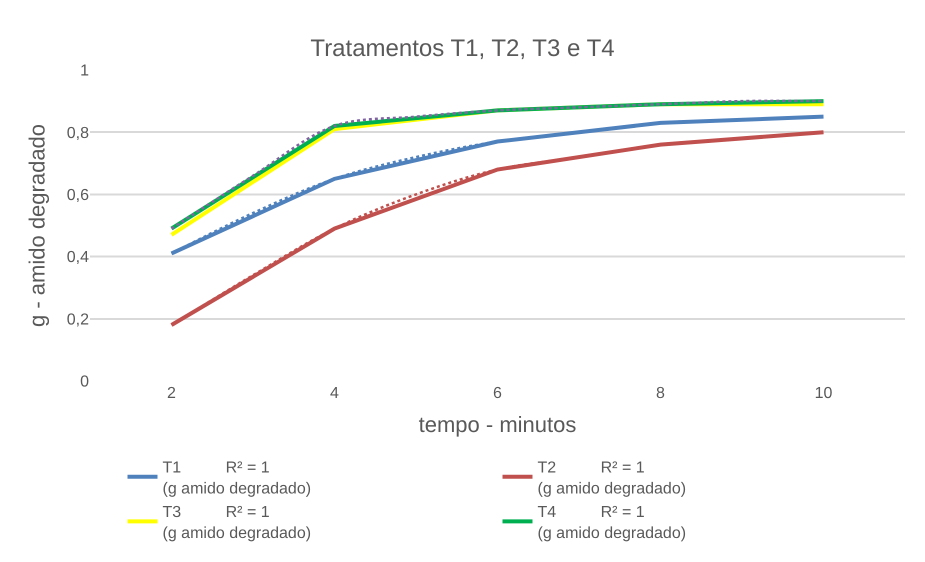  I want to click on y-tick-label: 0, so click(85, 382).